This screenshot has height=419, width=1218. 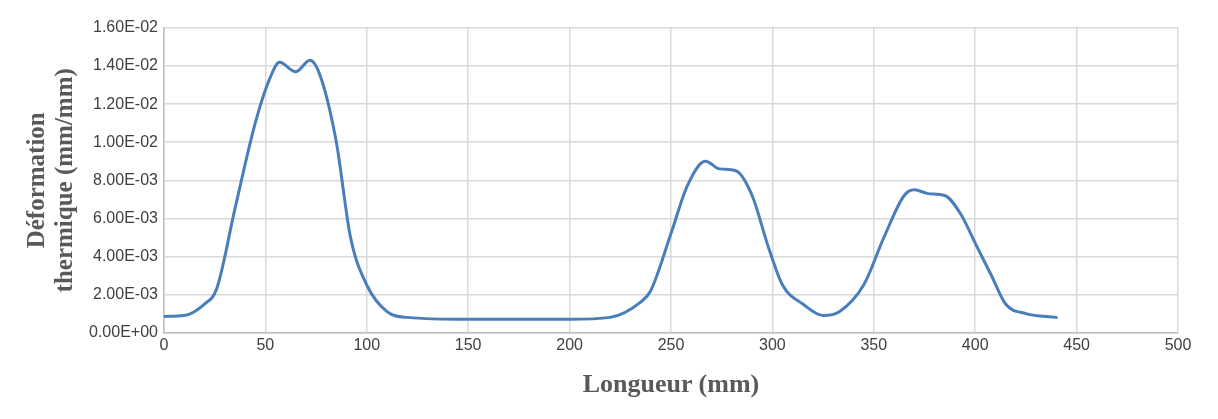 What do you see at coordinates (975, 344) in the screenshot?
I see `x-tick-label: 400` at bounding box center [975, 344].